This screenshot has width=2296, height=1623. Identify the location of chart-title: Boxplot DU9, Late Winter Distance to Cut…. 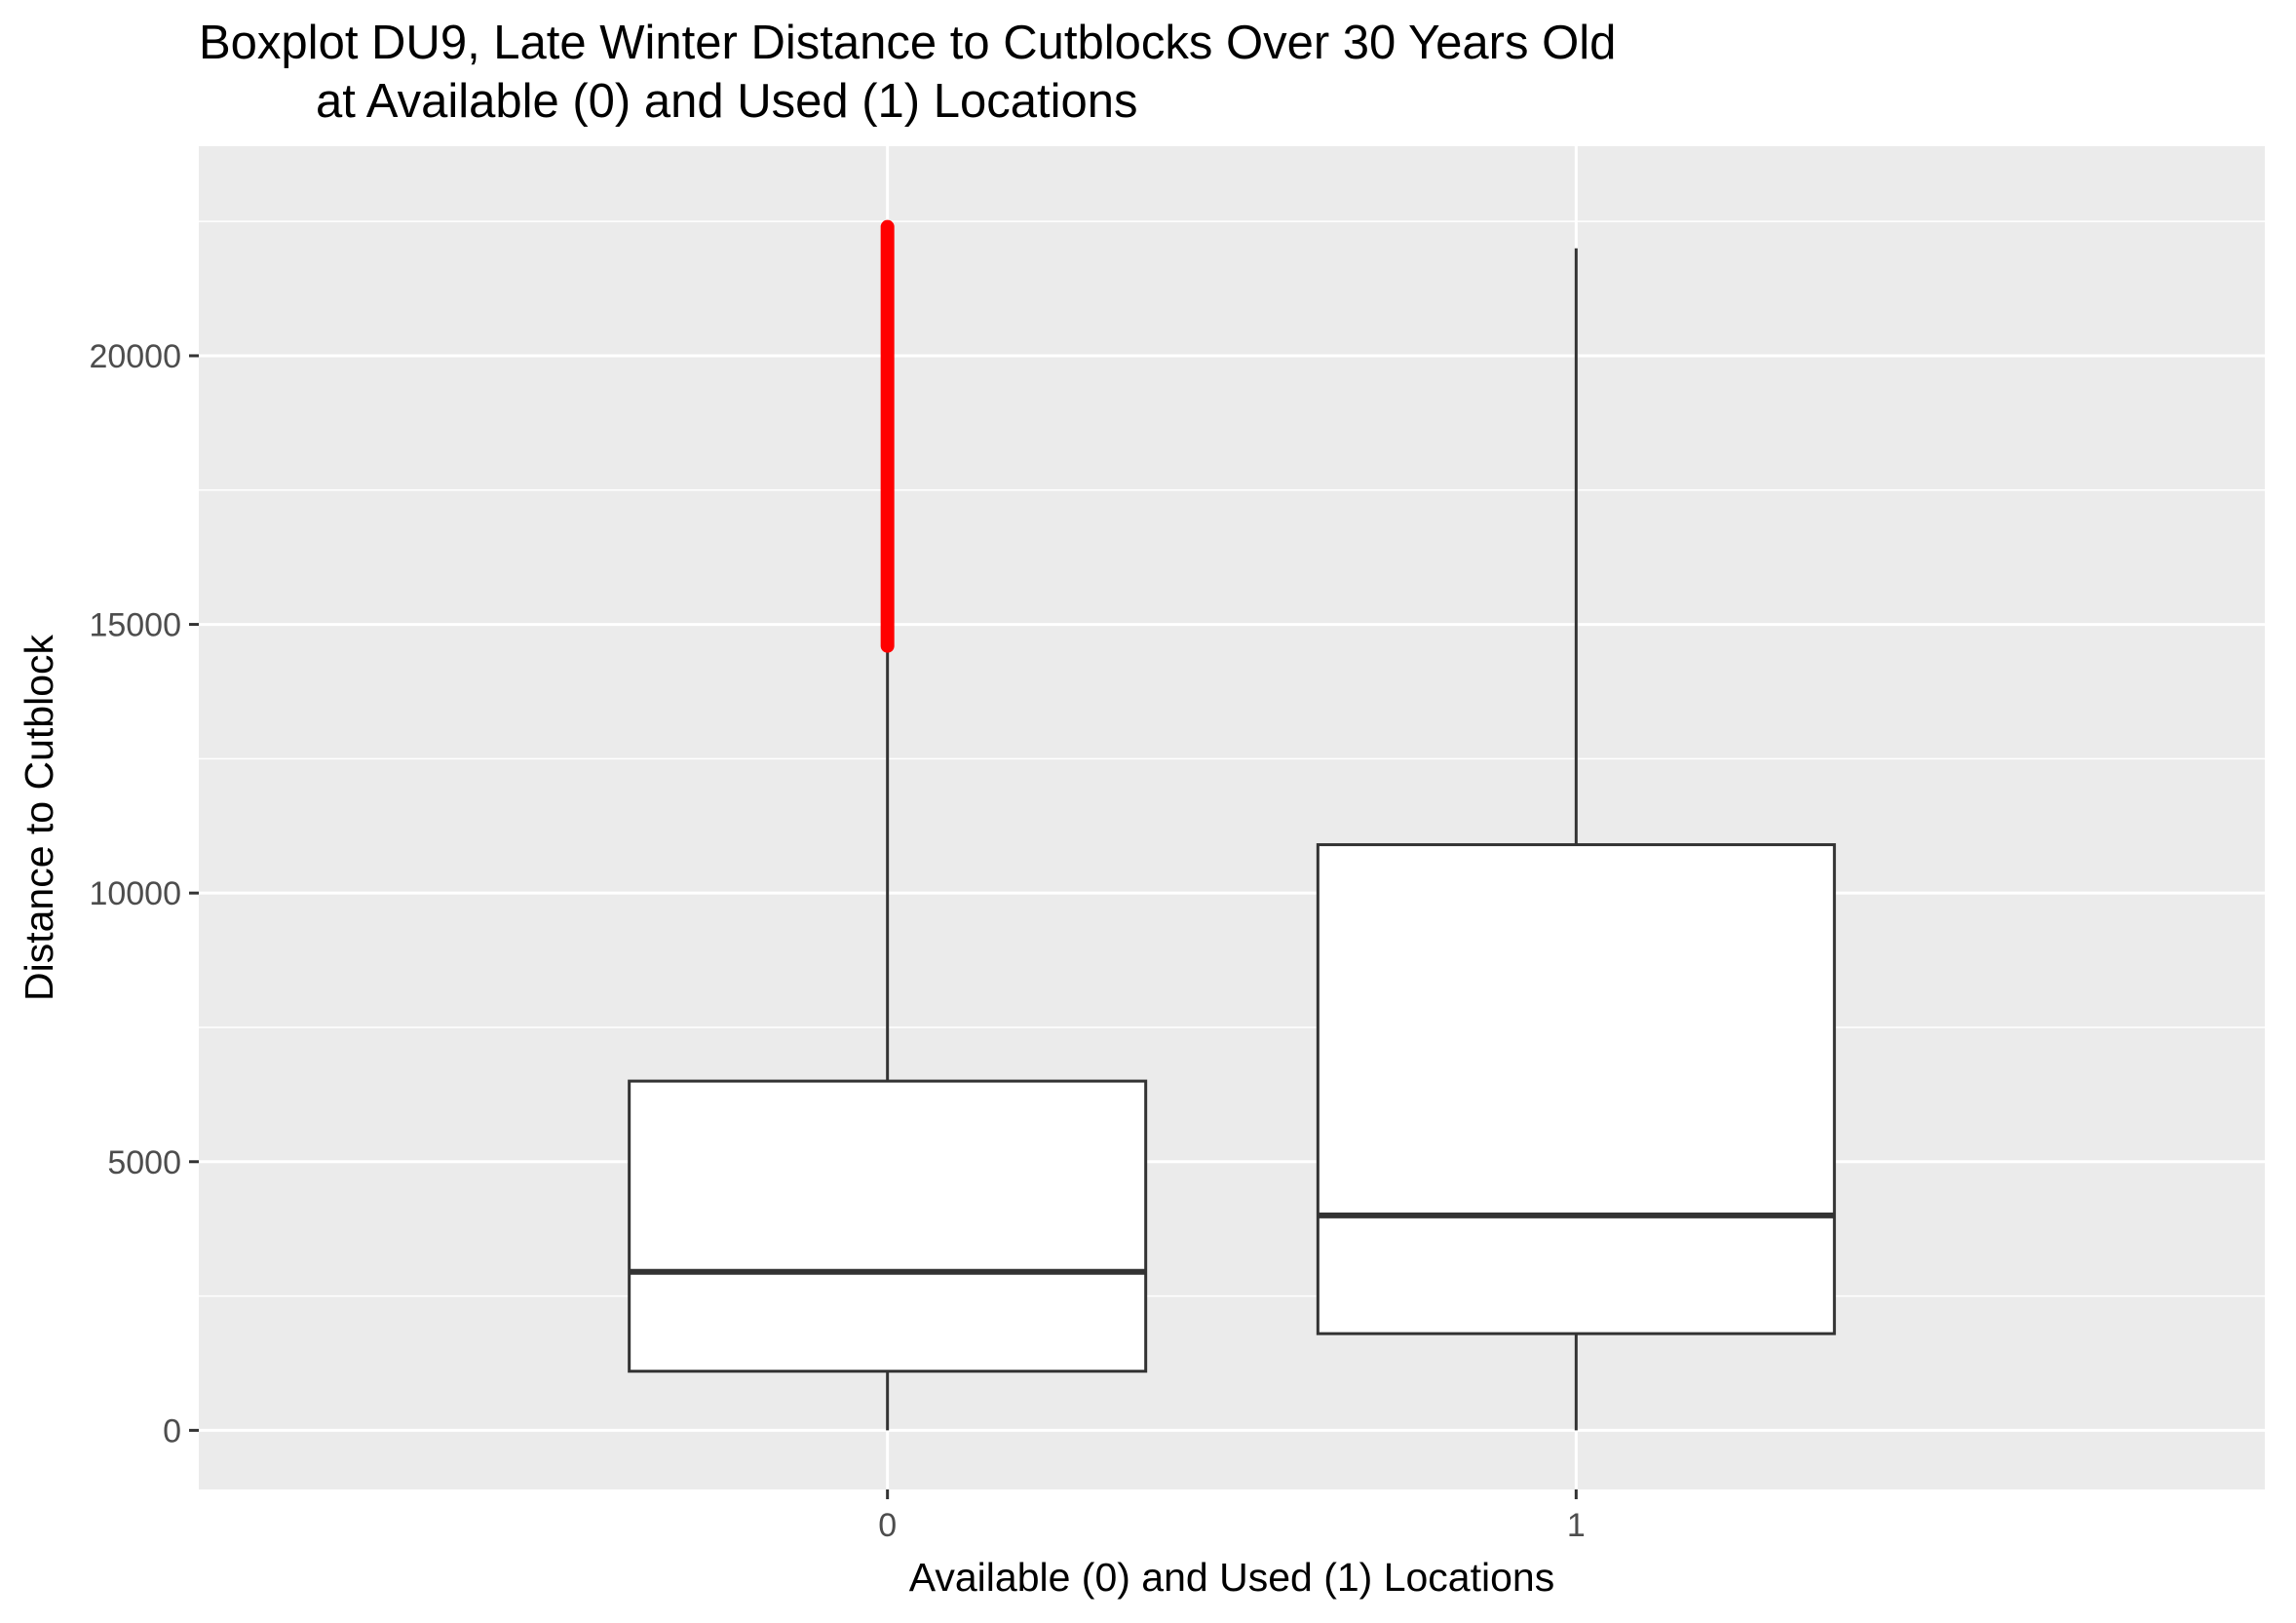
(907, 73).